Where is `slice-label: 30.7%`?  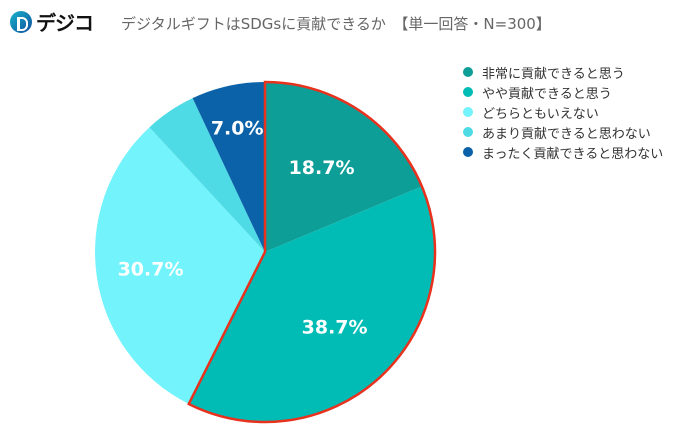 slice-label: 30.7% is located at coordinates (151, 269).